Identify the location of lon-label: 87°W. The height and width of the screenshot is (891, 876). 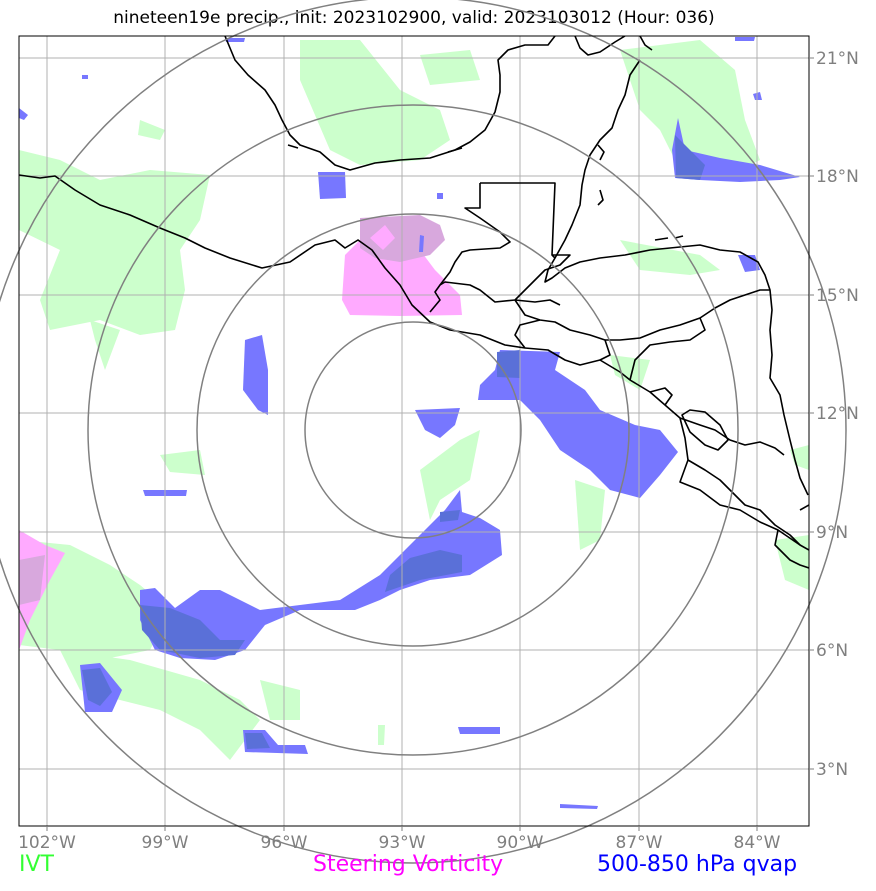
(639, 843).